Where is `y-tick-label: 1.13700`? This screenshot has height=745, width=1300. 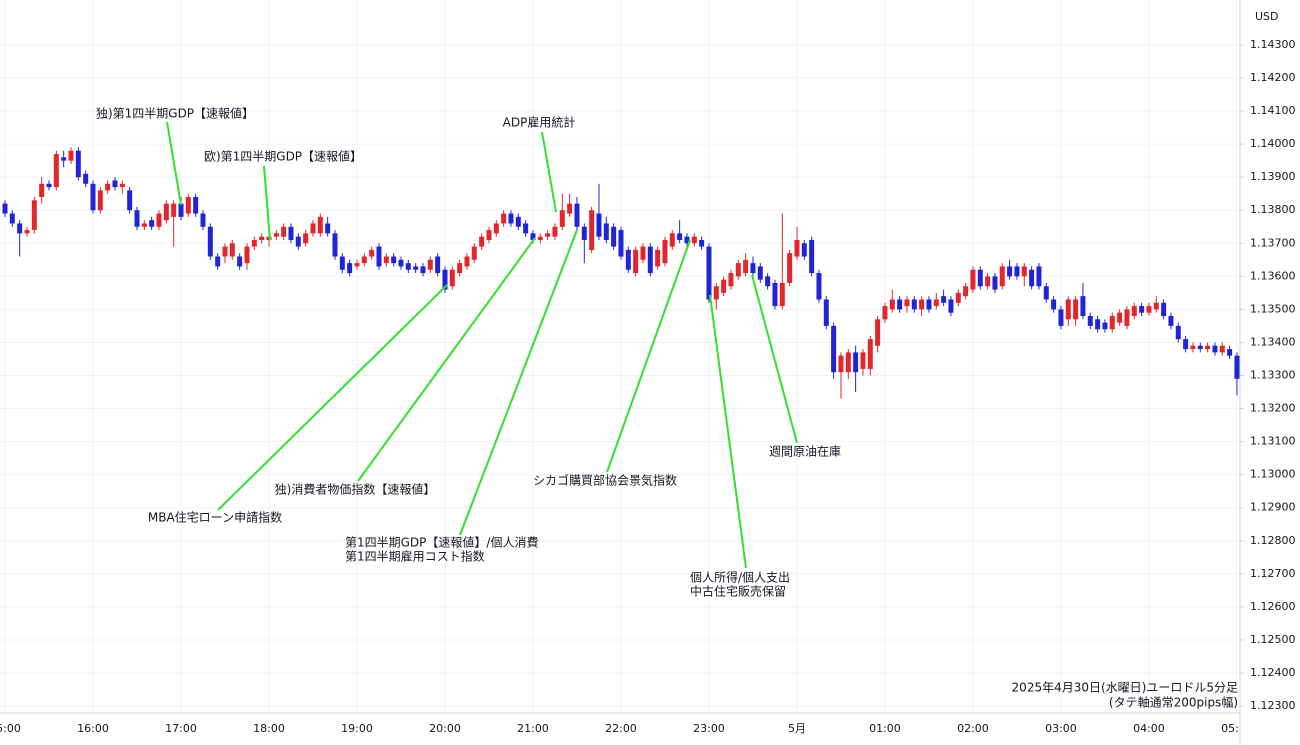
y-tick-label: 1.13700 is located at coordinates (1273, 242).